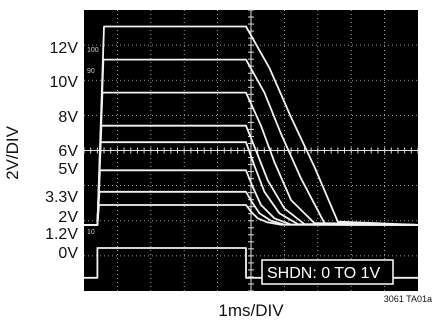 The image size is (435, 322). What do you see at coordinates (68, 151) in the screenshot?
I see `y-tick-6v: 6V` at bounding box center [68, 151].